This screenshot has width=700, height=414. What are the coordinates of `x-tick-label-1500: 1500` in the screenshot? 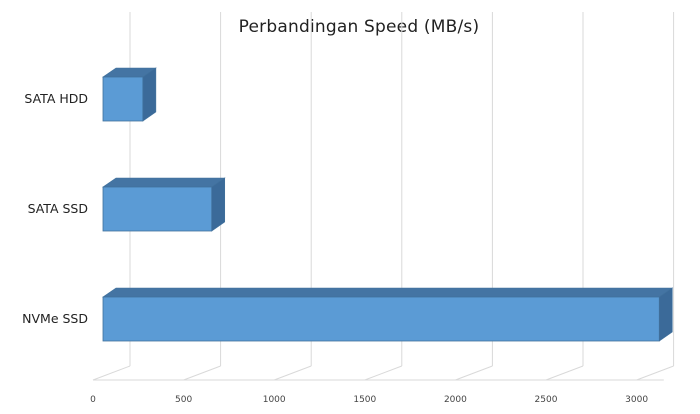 It's located at (364, 400).